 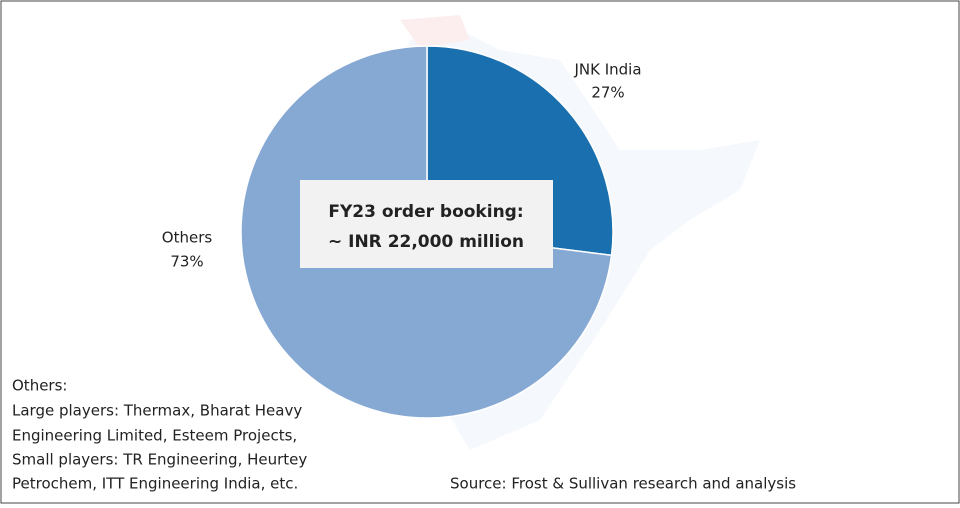 I want to click on note: Engineering Limited, Esteem Projects,, so click(x=154, y=436).